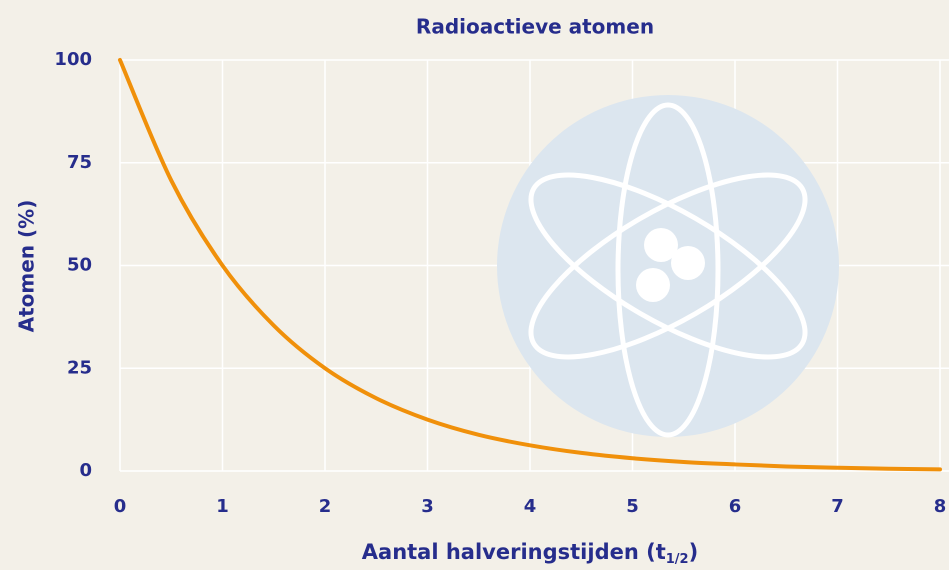 Image resolution: width=949 pixels, height=570 pixels. I want to click on x-tick-label: 2, so click(325, 506).